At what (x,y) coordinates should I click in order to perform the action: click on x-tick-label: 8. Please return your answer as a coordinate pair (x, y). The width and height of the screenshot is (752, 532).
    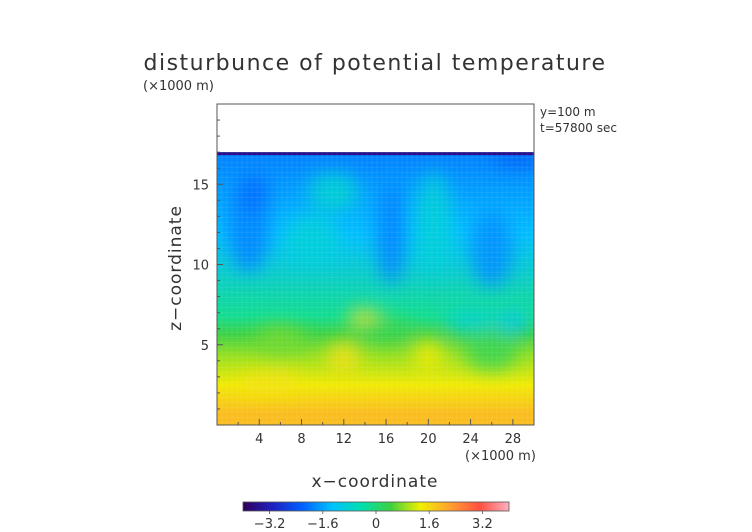
    Looking at the image, I should click on (301, 439).